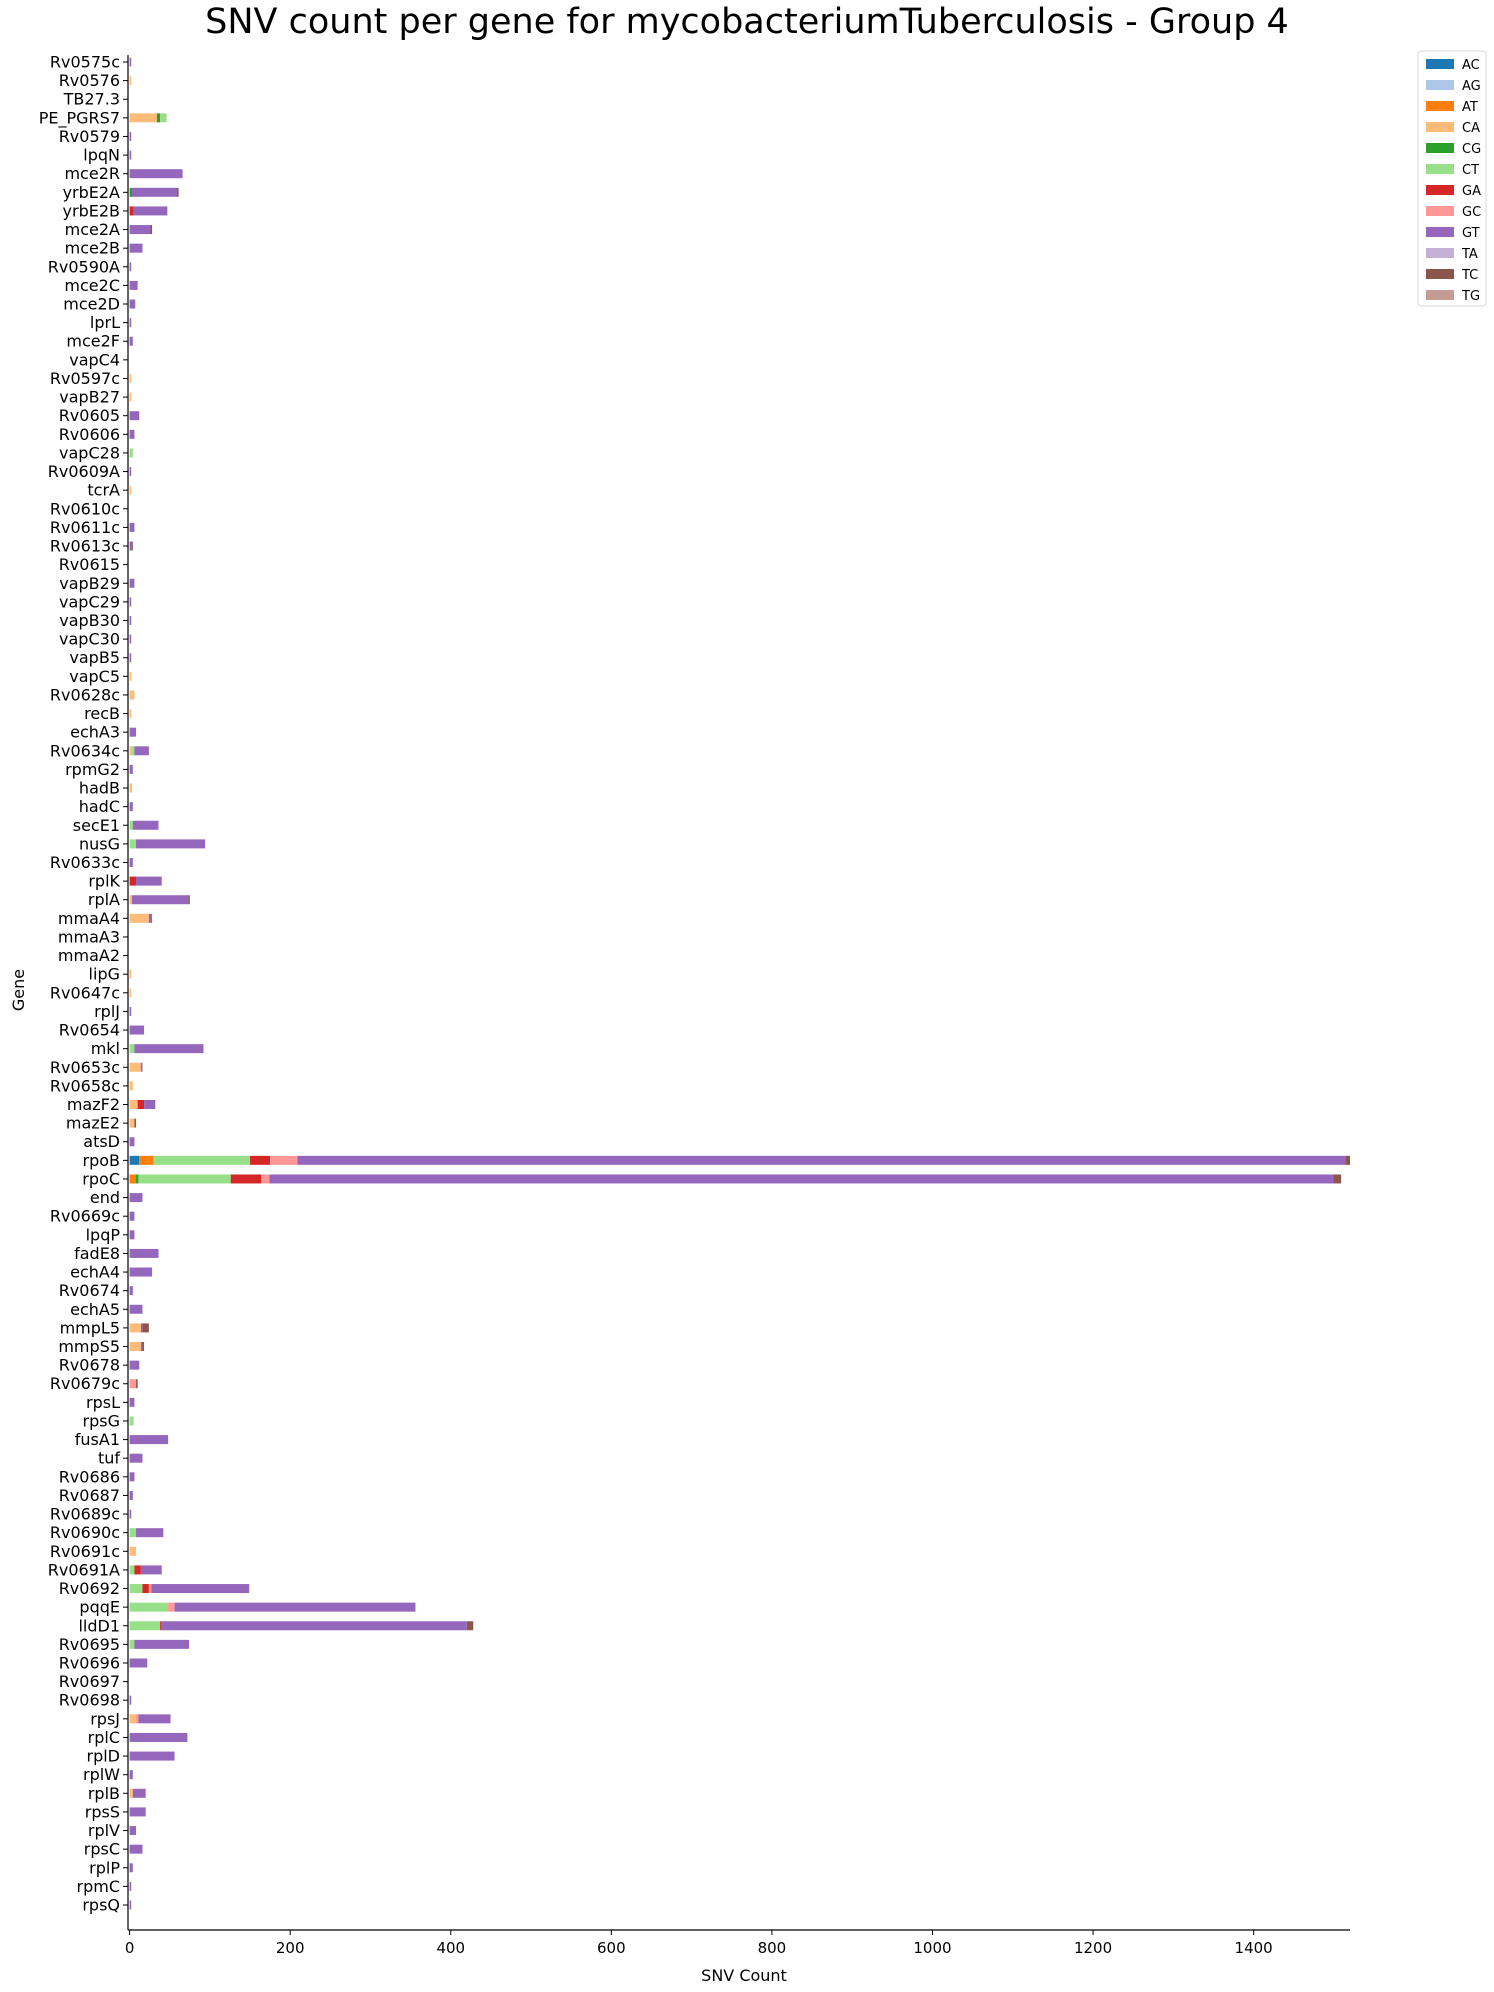 This screenshot has width=1494, height=1992. Describe the element at coordinates (92, 248) in the screenshot. I see `ytick-label: mce2B` at that location.